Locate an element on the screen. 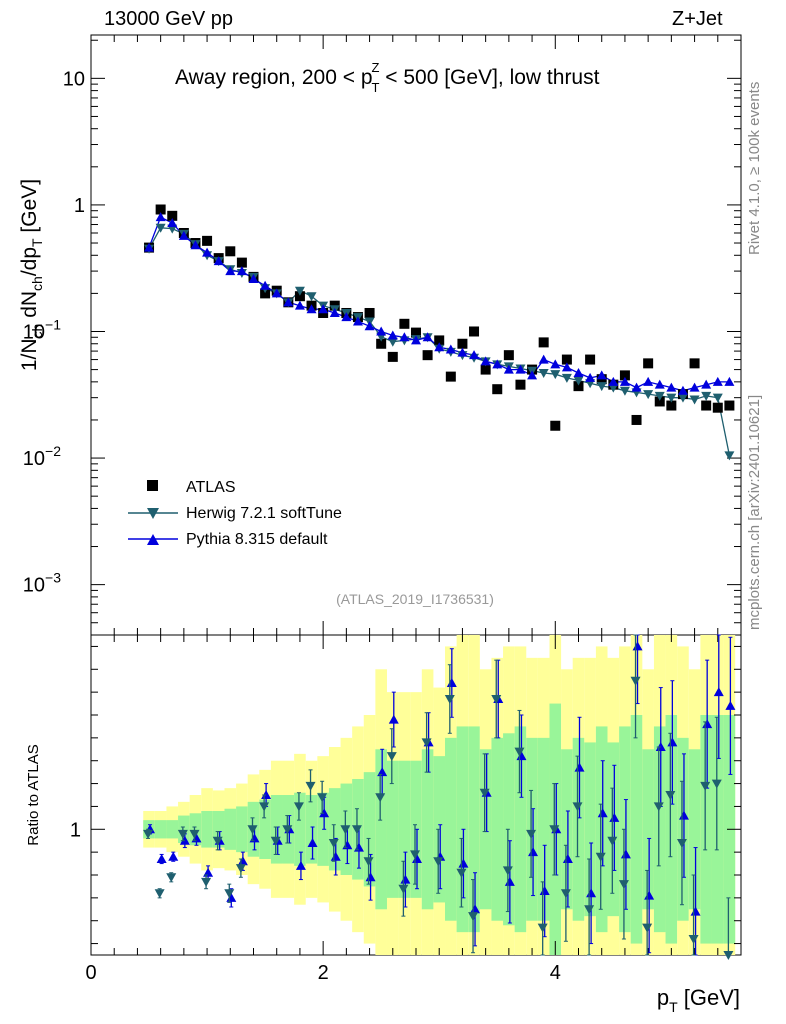 The image size is (786, 1024). header-process: Z+Jet is located at coordinates (697, 19).